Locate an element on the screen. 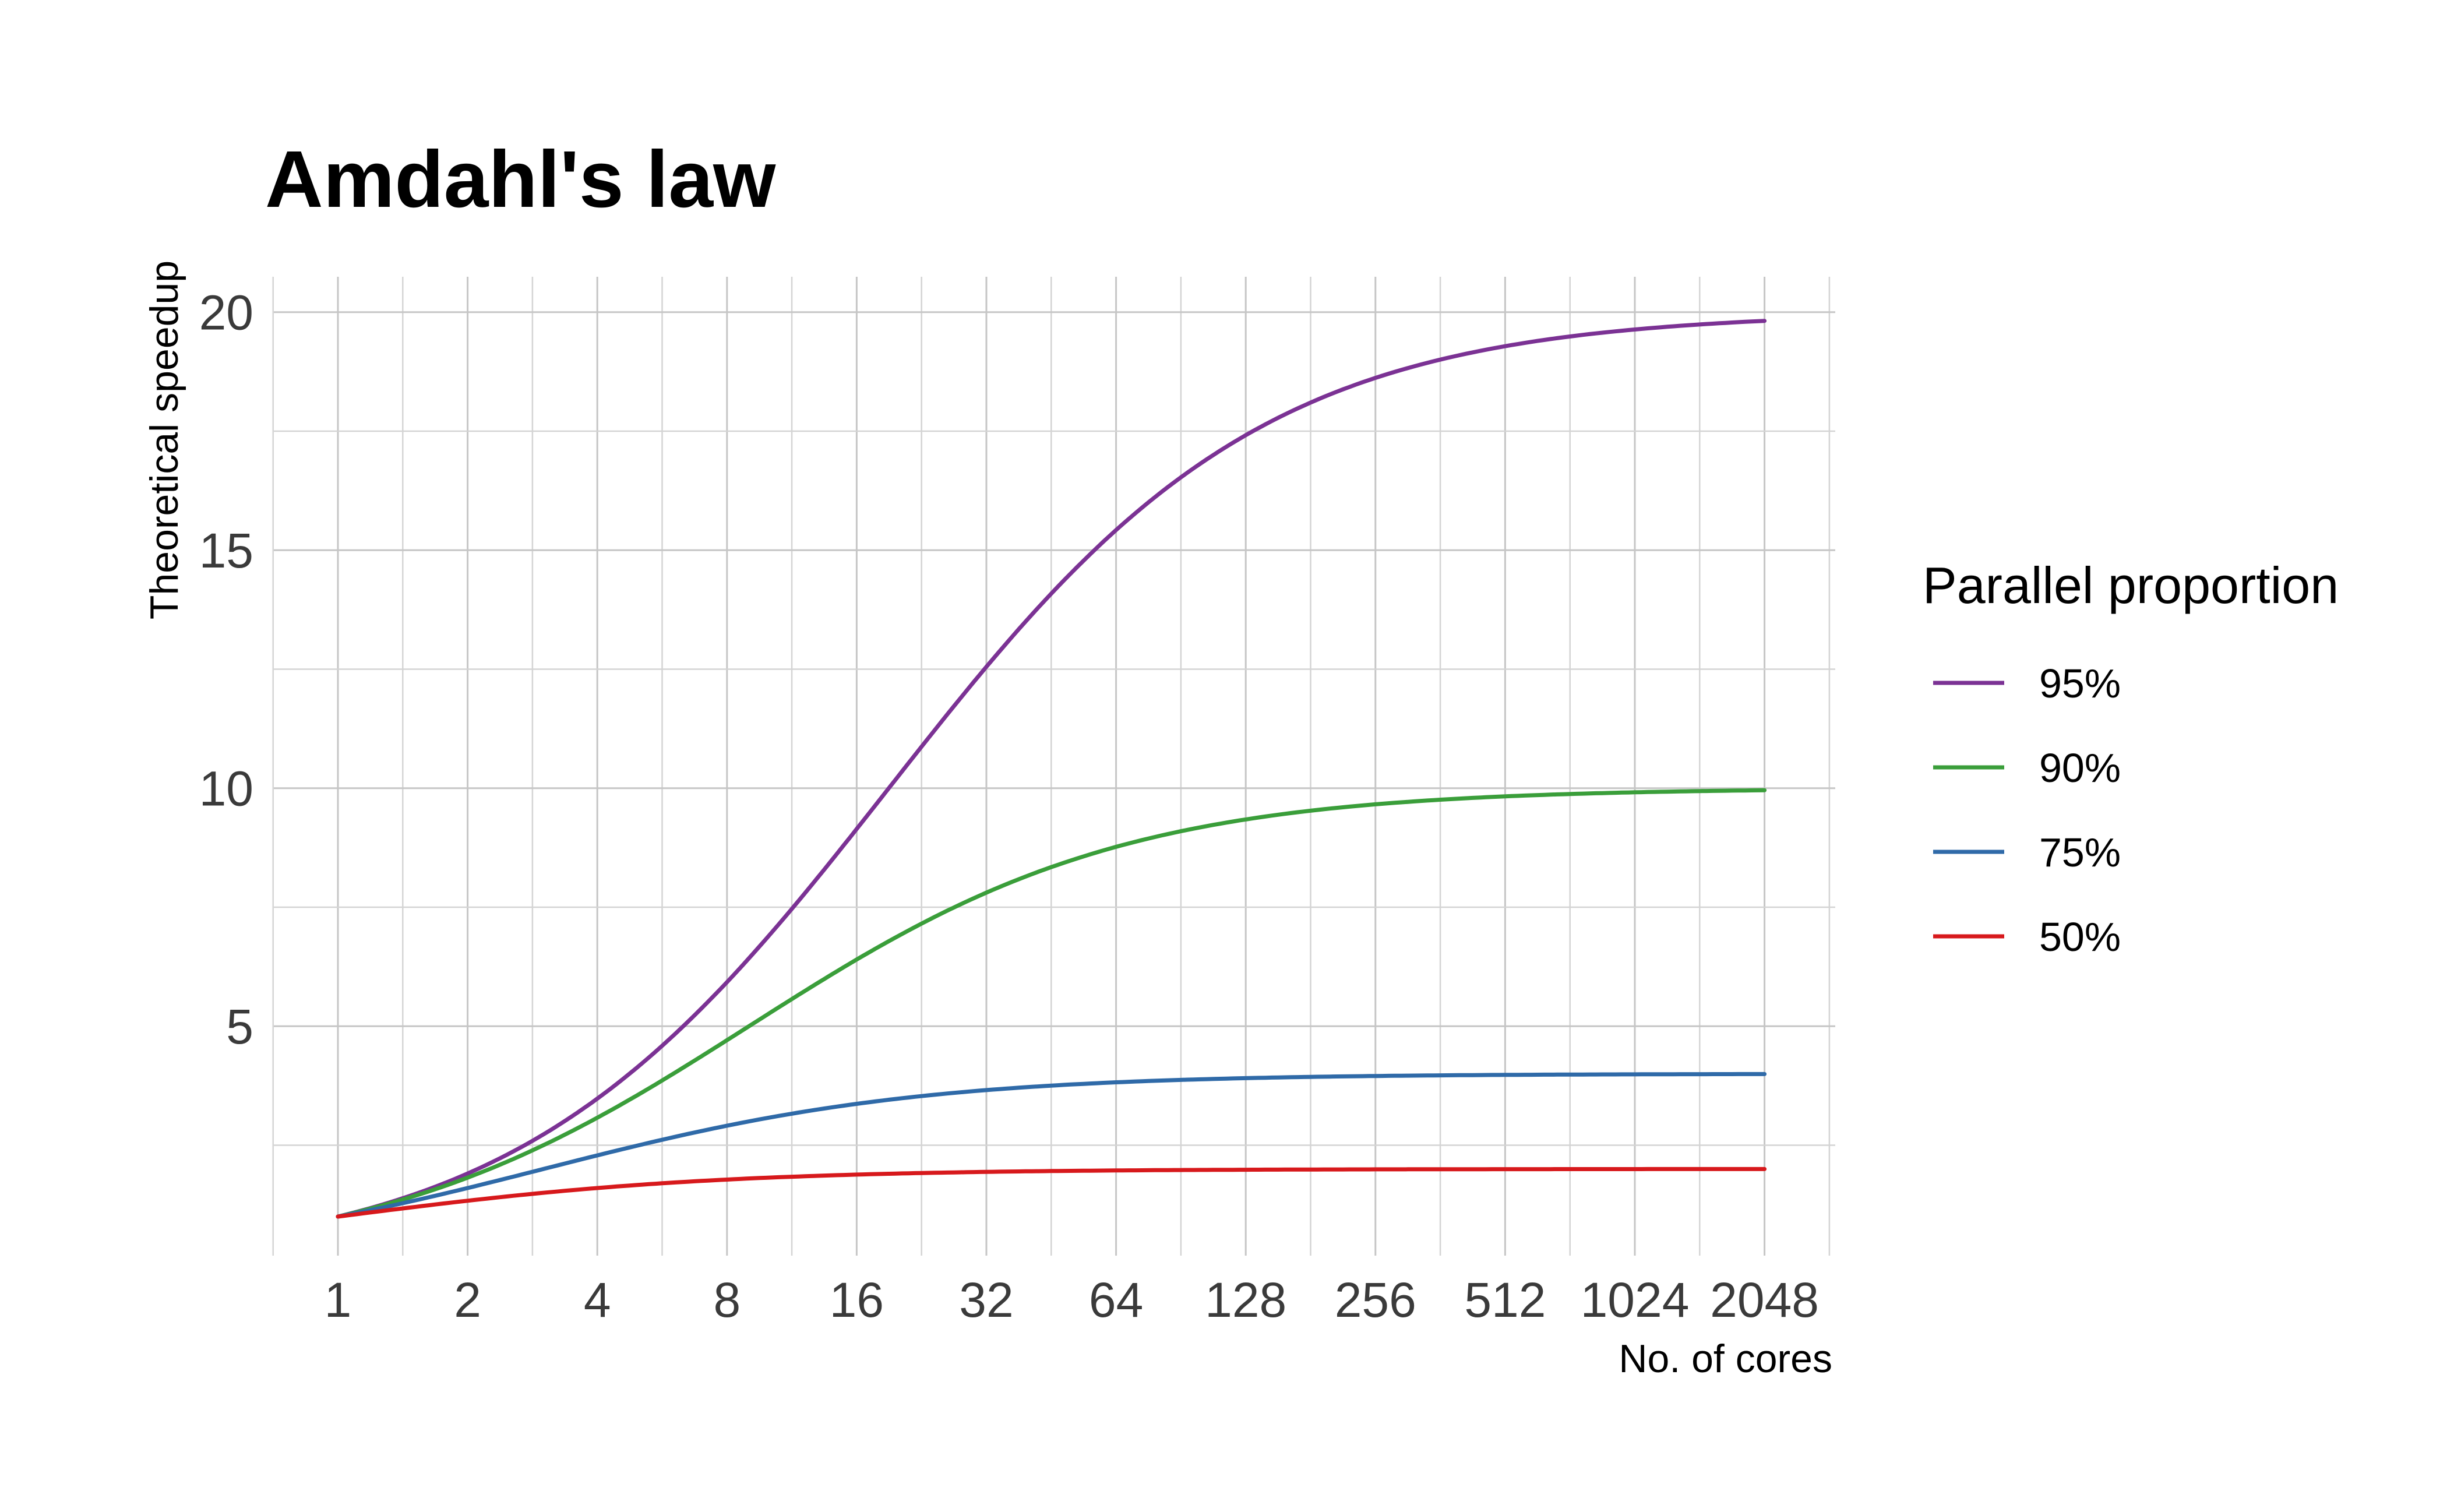  series-line-75pct is located at coordinates (1051, 1145).